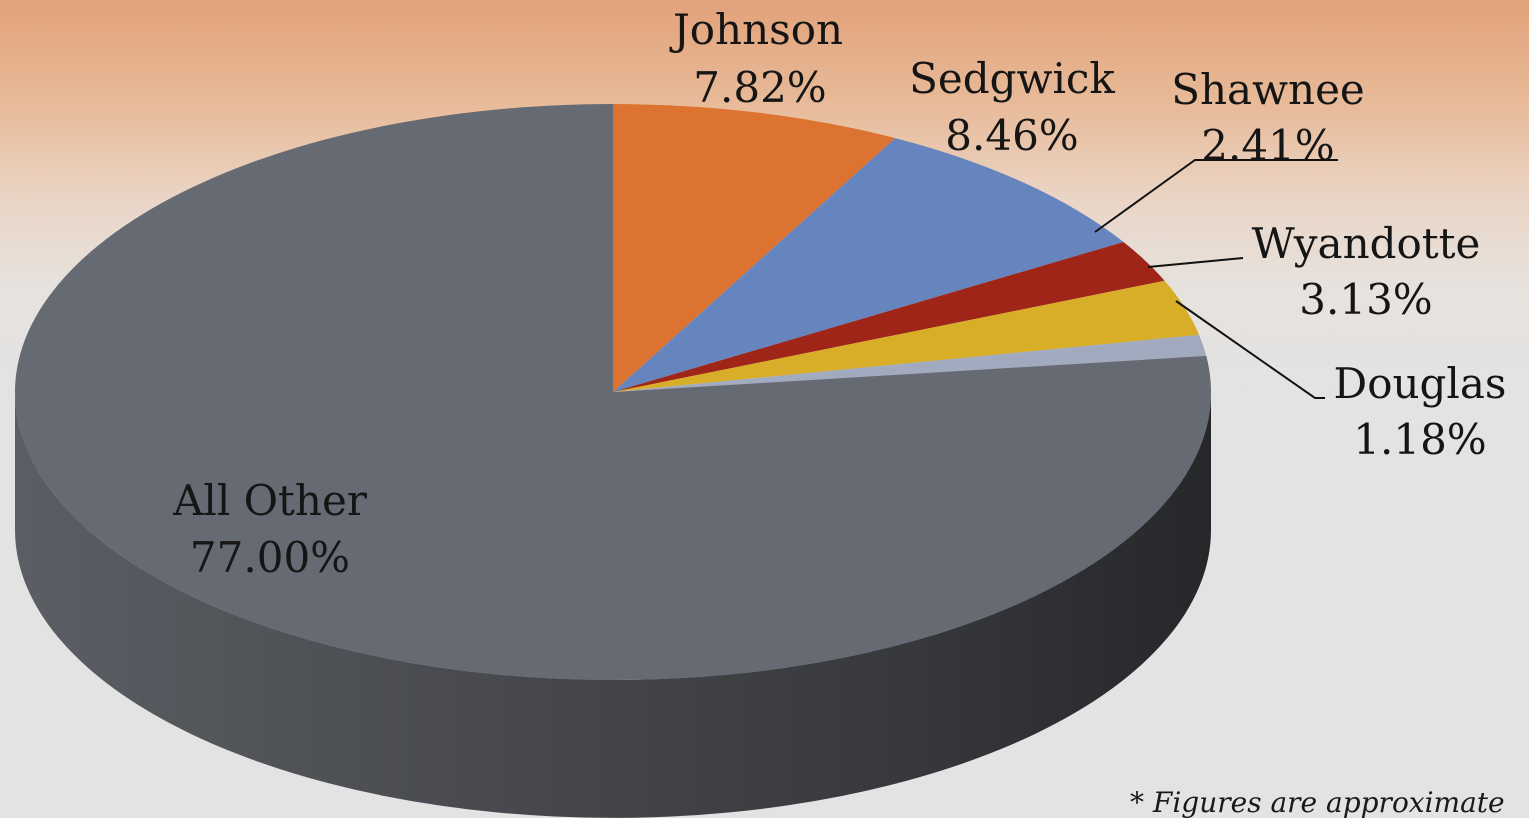 Image resolution: width=1529 pixels, height=818 pixels. What do you see at coordinates (270, 500) in the screenshot?
I see `label-all-other-name: All Other` at bounding box center [270, 500].